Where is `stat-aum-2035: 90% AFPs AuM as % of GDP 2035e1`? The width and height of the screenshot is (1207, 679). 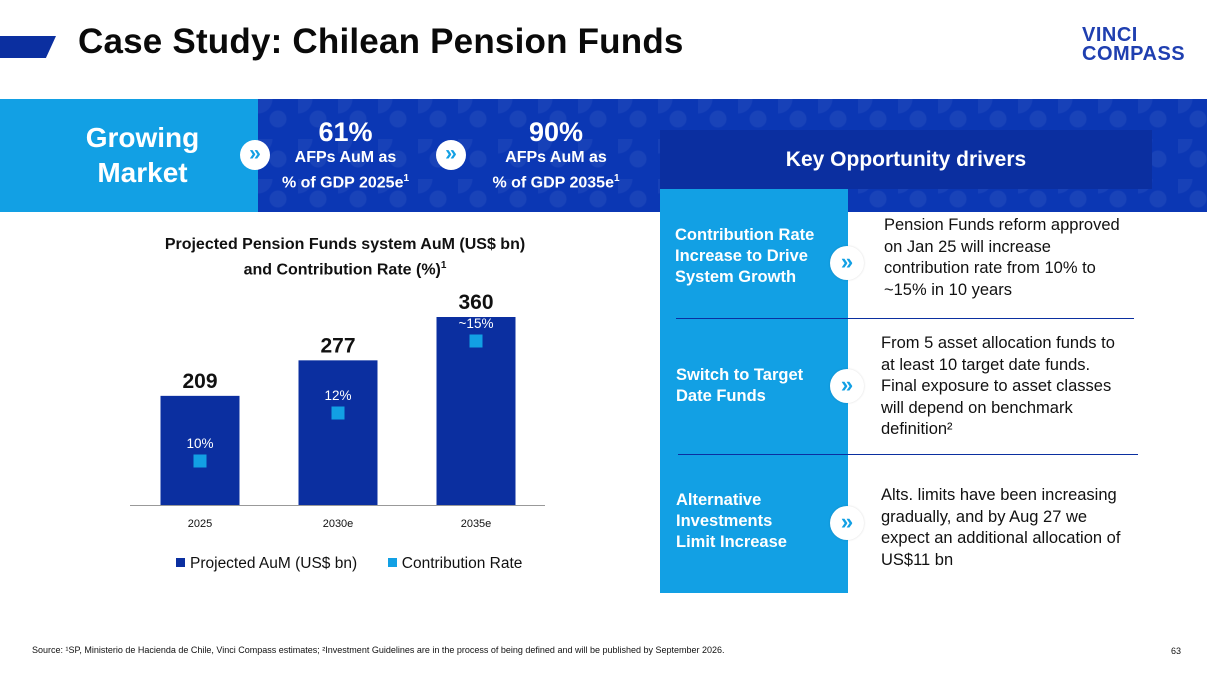 stat-aum-2035: 90% AFPs AuM as % of GDP 2035e1 is located at coordinates (556, 155).